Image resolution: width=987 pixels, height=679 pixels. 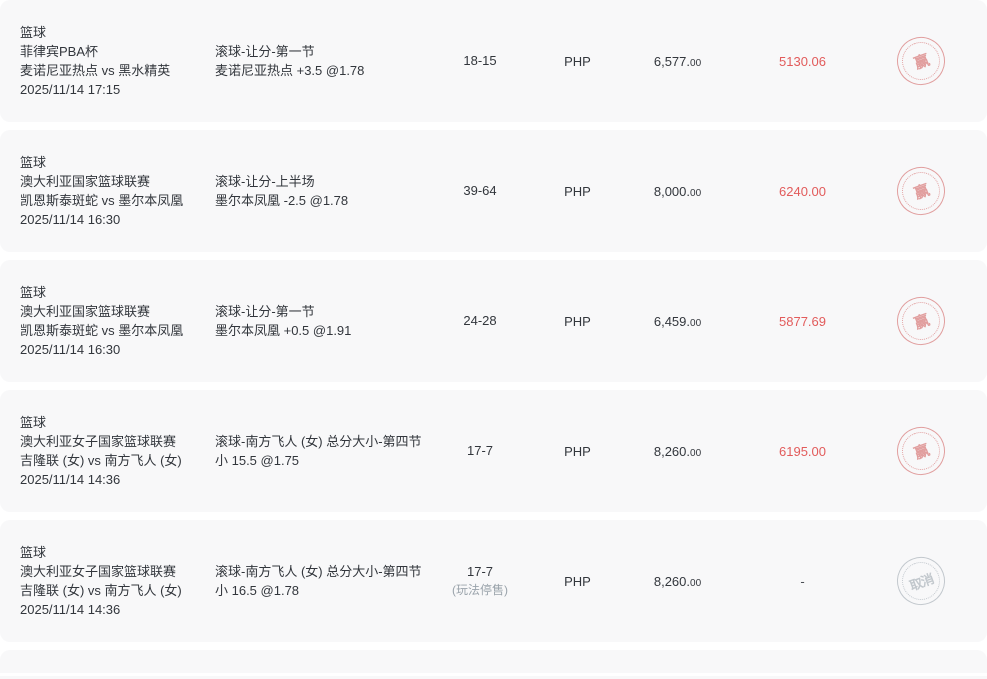 What do you see at coordinates (322, 451) in the screenshot?
I see `bet-info: 滚球-南方飞人 (女) 总分大小-第四节 小 15.5 @1.75` at bounding box center [322, 451].